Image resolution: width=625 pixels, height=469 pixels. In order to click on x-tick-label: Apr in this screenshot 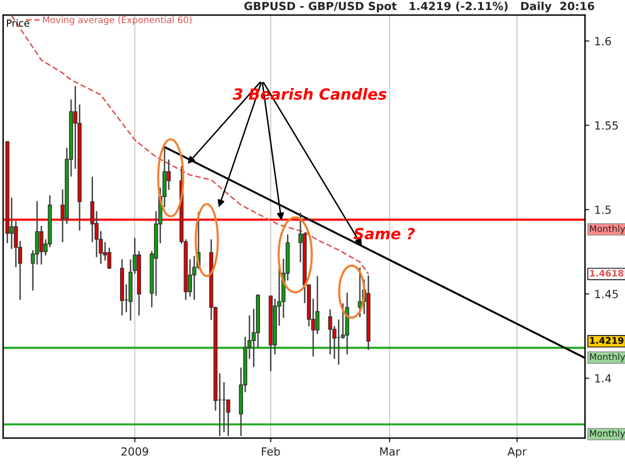, I will do `click(517, 452)`.